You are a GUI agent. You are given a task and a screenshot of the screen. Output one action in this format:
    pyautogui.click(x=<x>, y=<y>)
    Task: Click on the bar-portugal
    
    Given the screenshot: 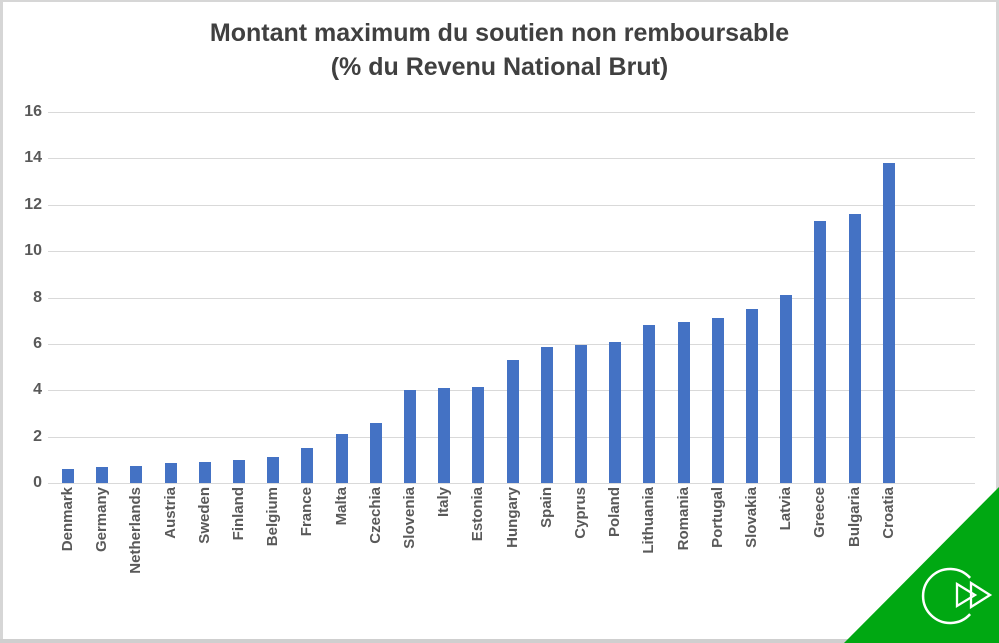 What is the action you would take?
    pyautogui.click(x=718, y=400)
    